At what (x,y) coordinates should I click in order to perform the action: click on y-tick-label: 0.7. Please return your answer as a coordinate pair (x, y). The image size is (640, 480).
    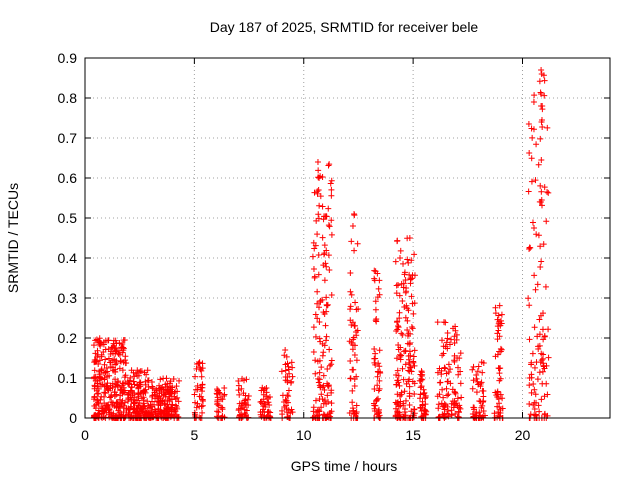
    Looking at the image, I should click on (68, 138).